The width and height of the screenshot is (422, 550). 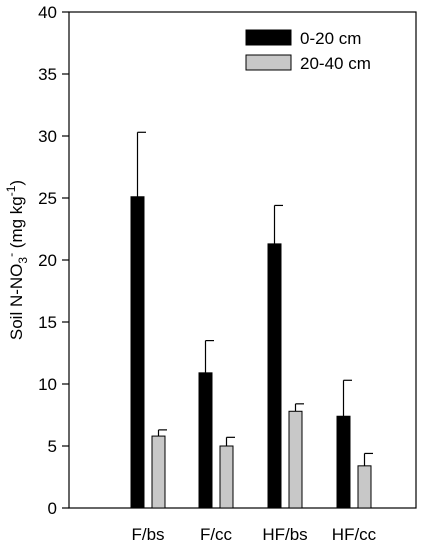 What do you see at coordinates (47, 322) in the screenshot?
I see `y-tick-label: 15` at bounding box center [47, 322].